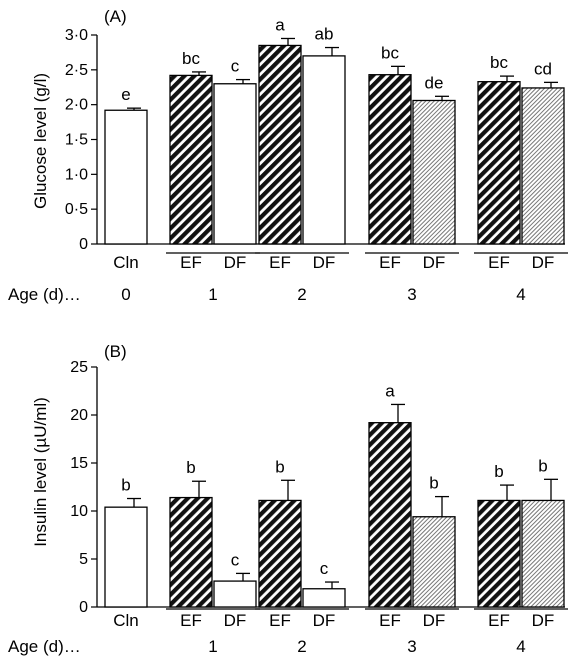  Describe the element at coordinates (40, 472) in the screenshot. I see `y-axis-label-insulin: Insulin level (µU/ml)` at that location.